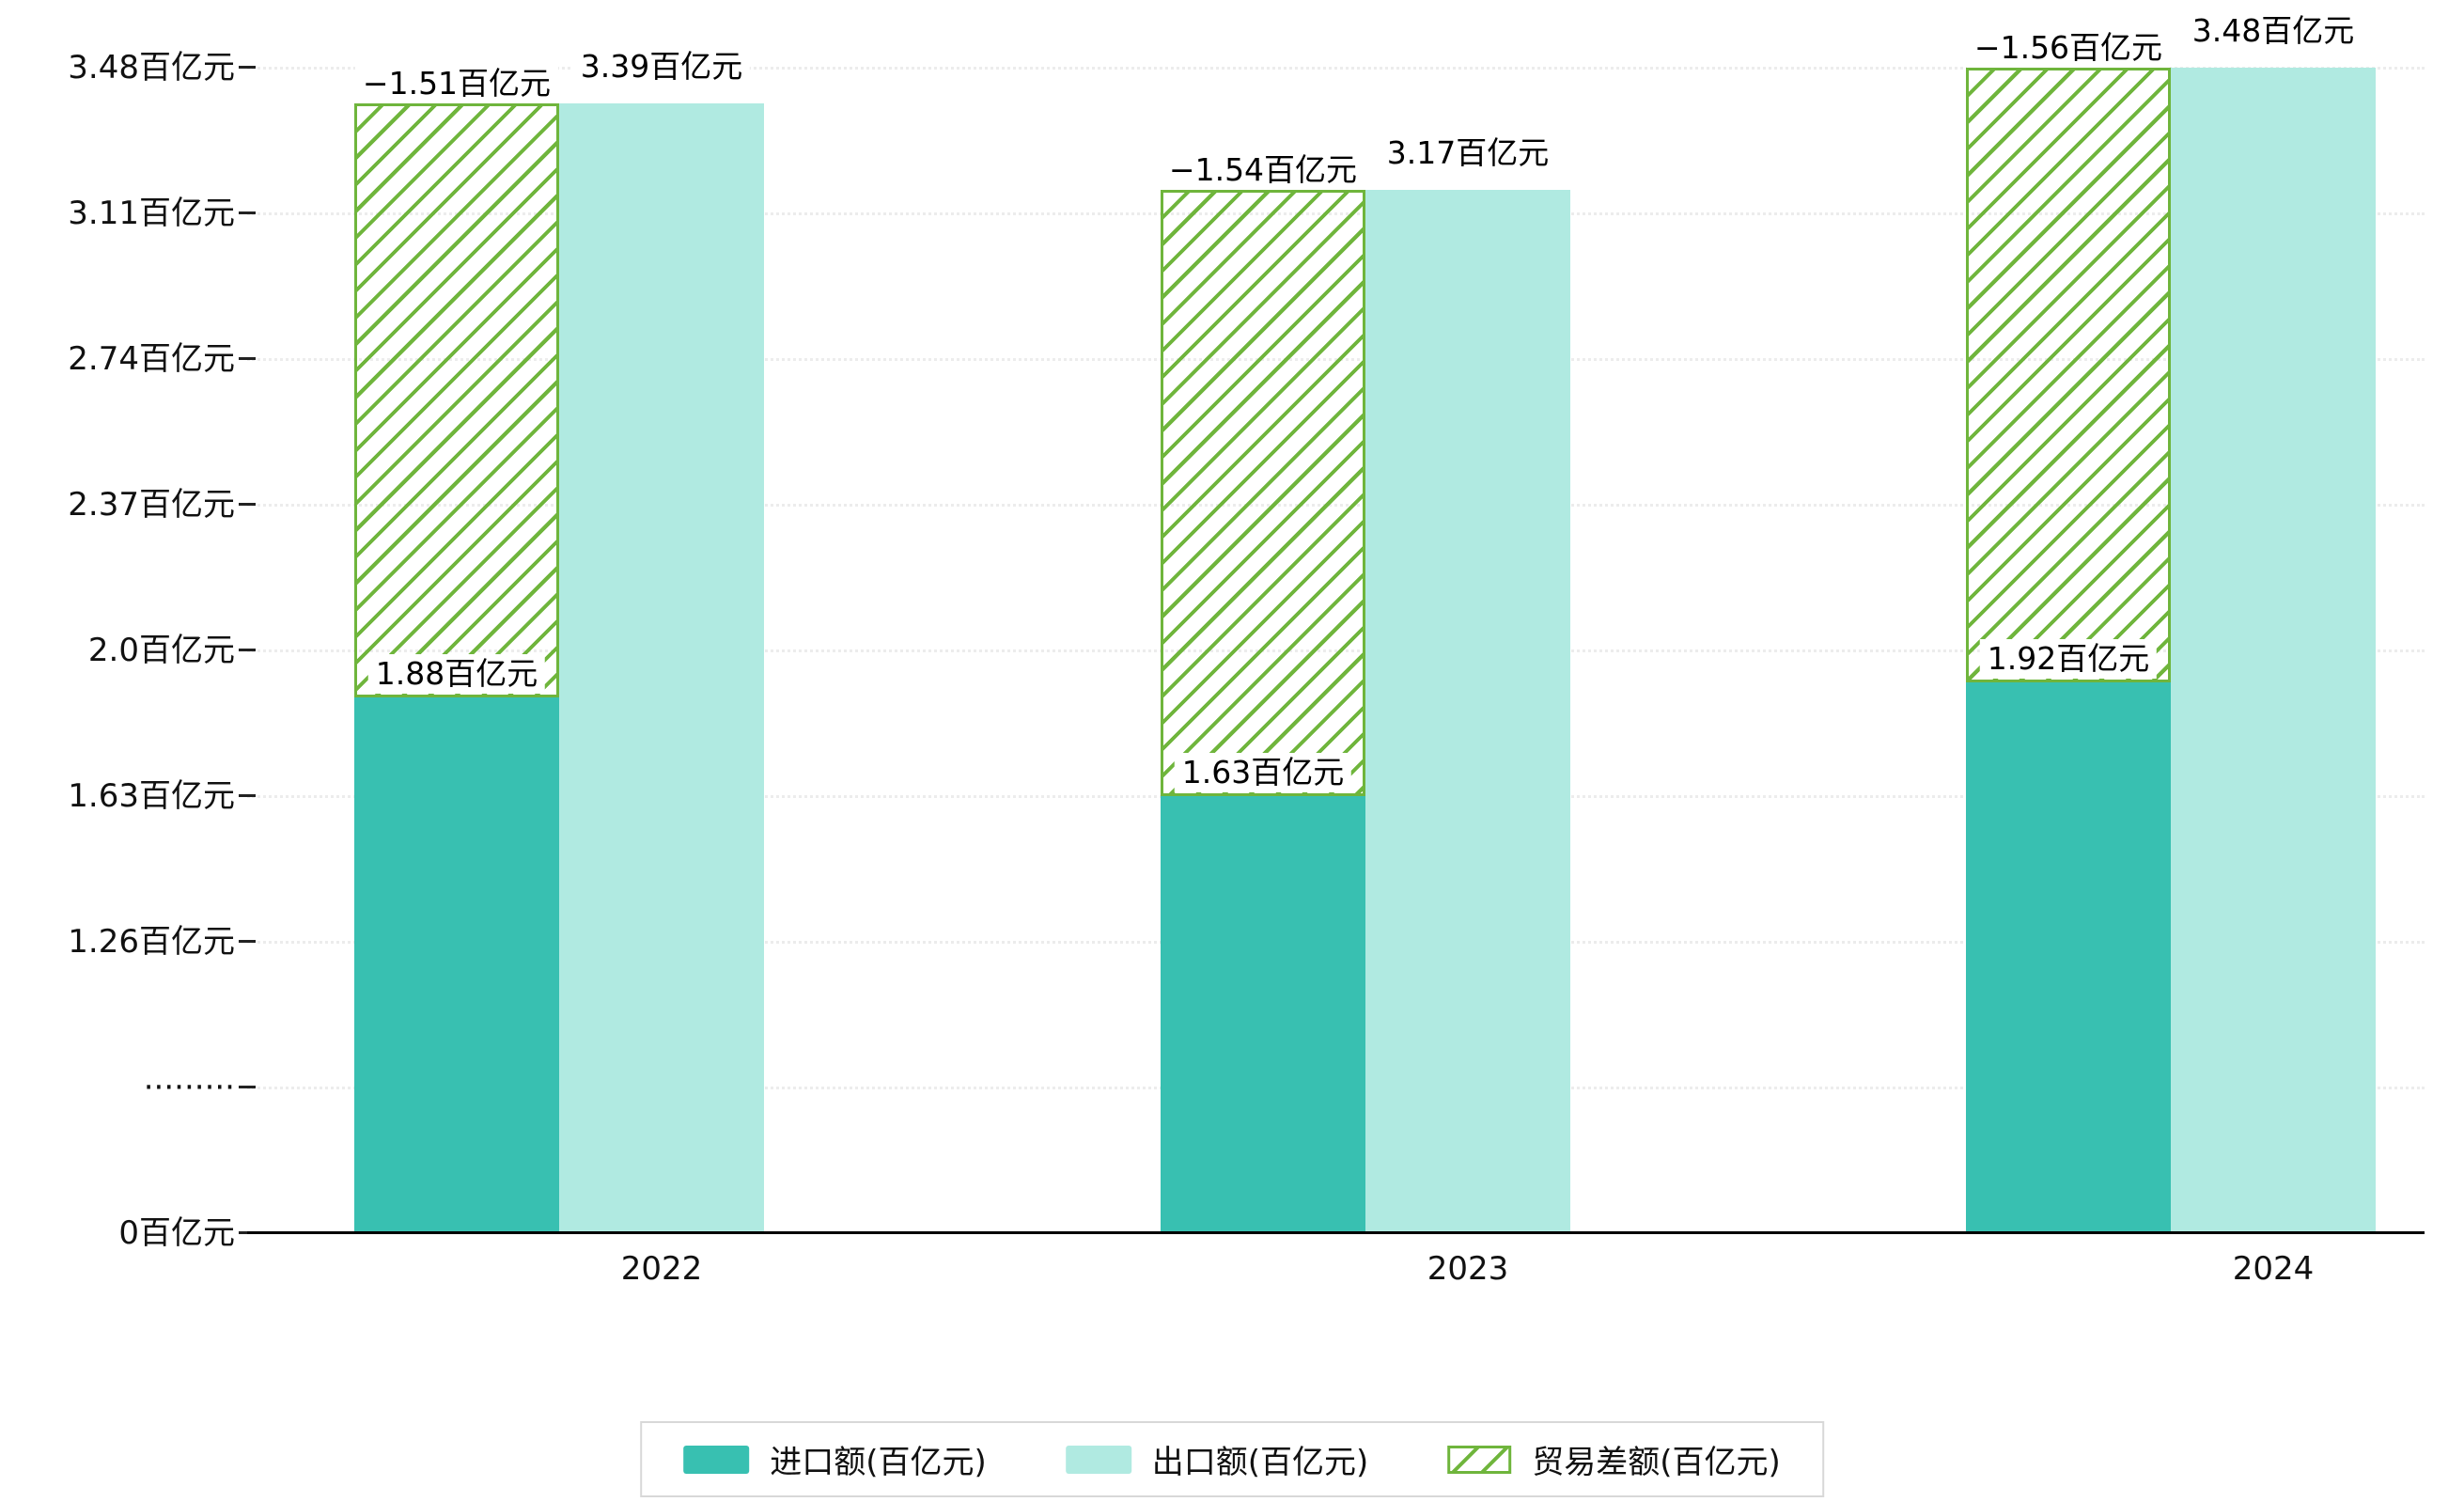 The image size is (2464, 1502). What do you see at coordinates (456, 83) in the screenshot?
I see `trade-balance-value-label: −1.51百亿元` at bounding box center [456, 83].